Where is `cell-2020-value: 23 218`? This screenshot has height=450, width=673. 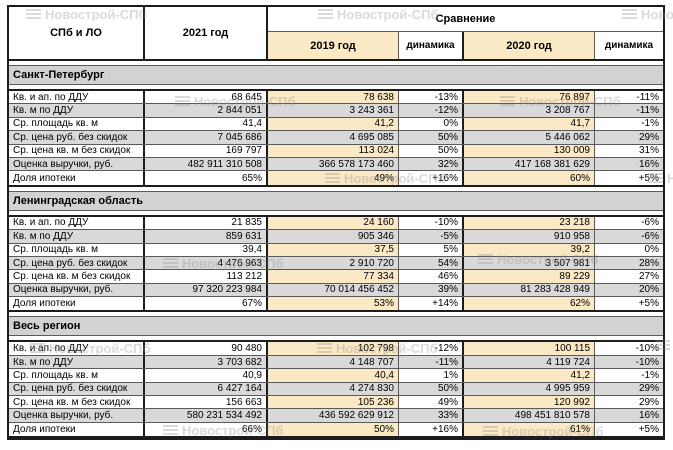
cell-2020-value: 23 218 is located at coordinates (529, 223).